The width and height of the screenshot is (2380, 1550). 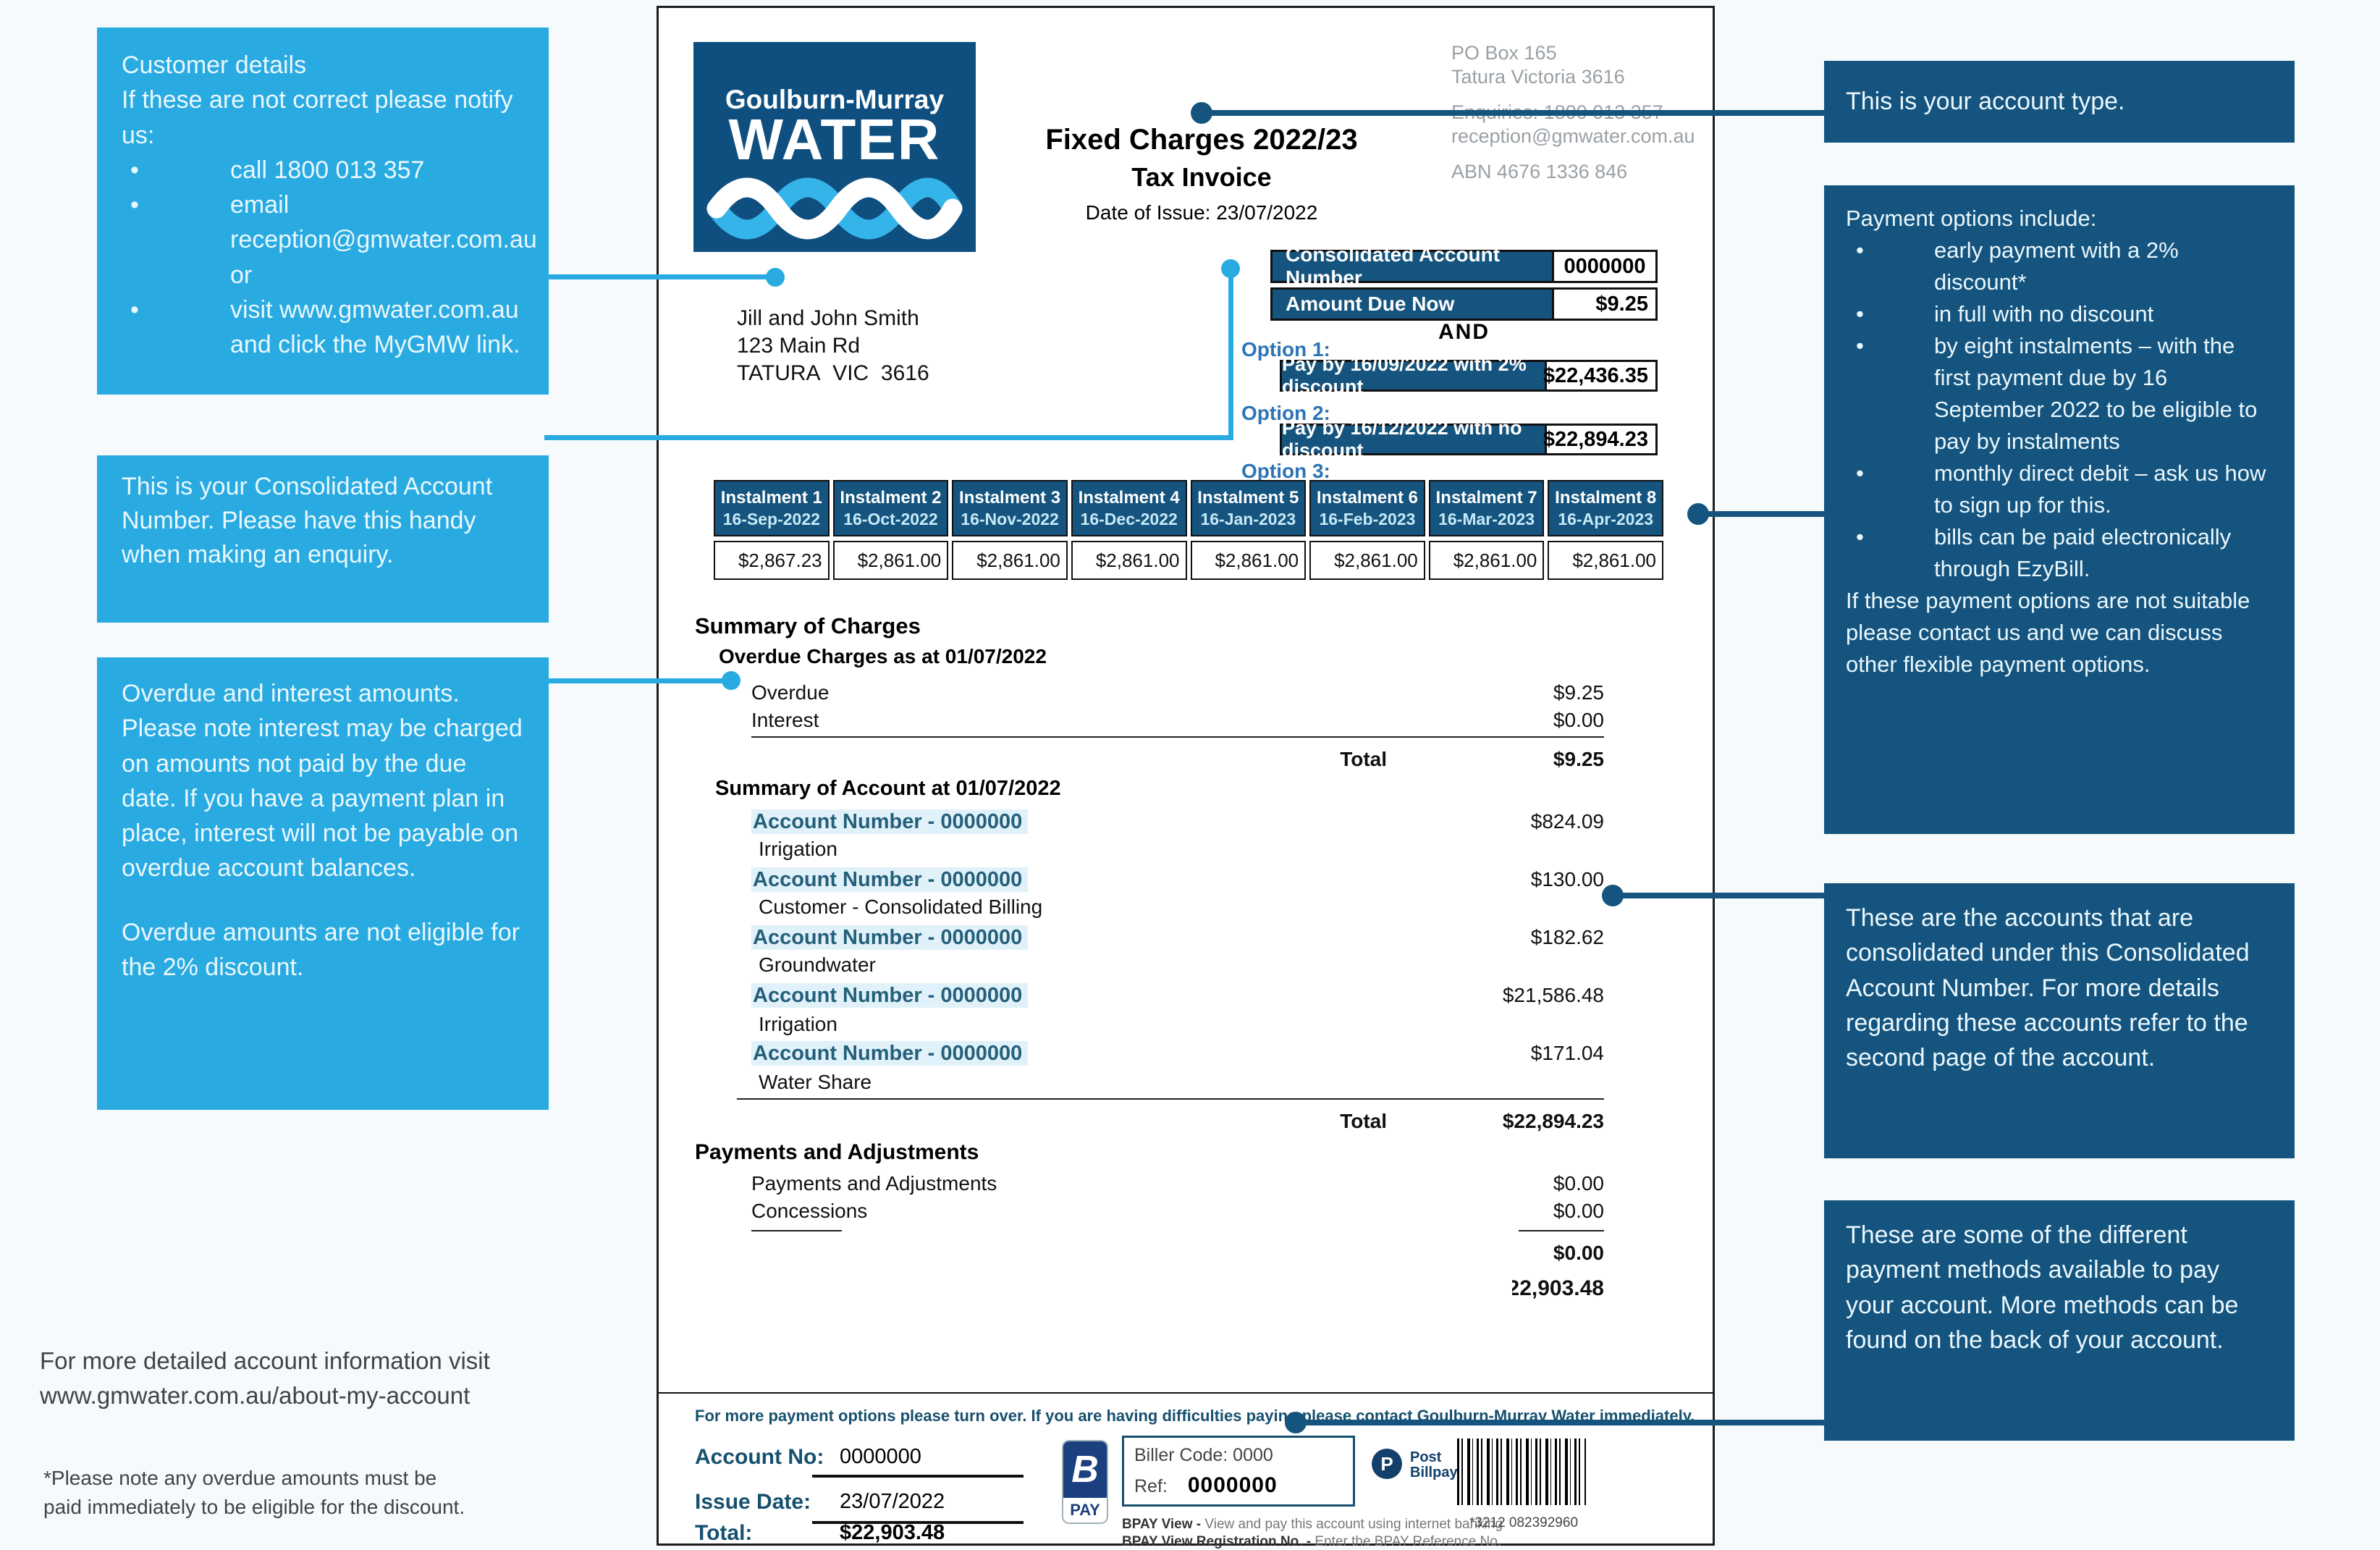 What do you see at coordinates (1573, 136) in the screenshot?
I see `contact-email: reception@gmwater.com.au` at bounding box center [1573, 136].